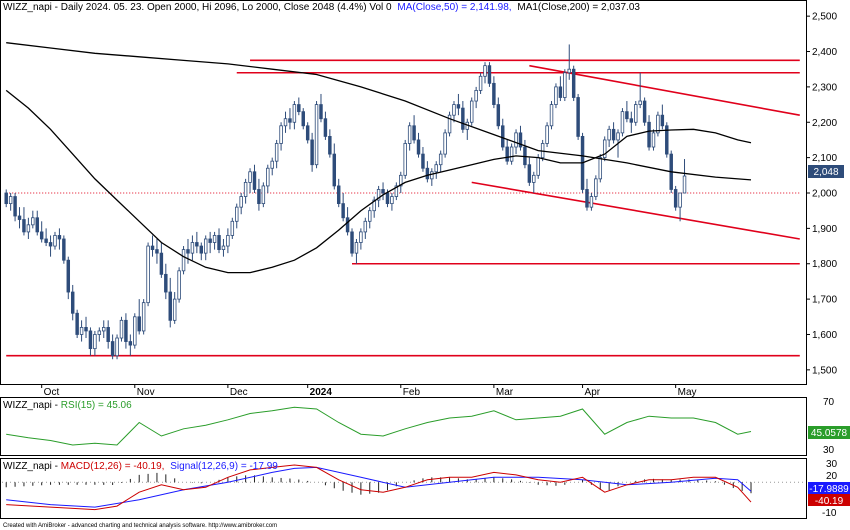 The width and height of the screenshot is (850, 530). What do you see at coordinates (824, 300) in the screenshot?
I see `y-tick-label: 1,700` at bounding box center [824, 300].